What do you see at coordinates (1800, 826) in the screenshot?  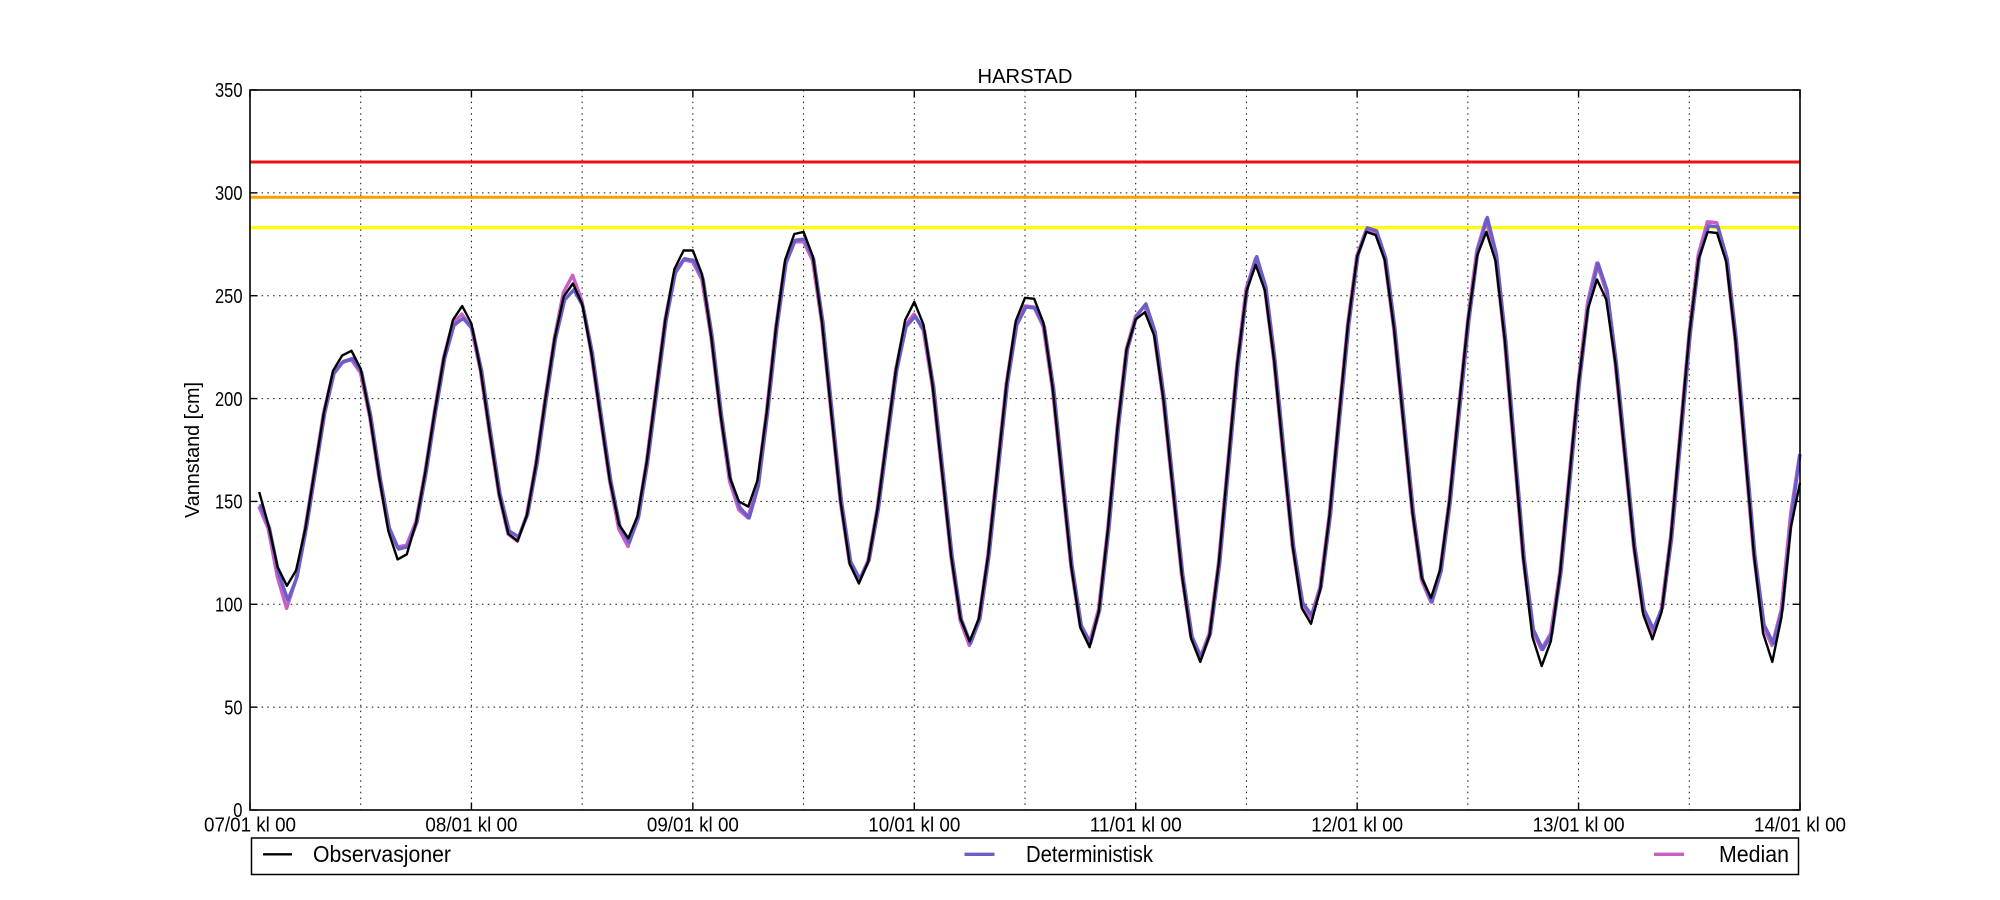 I see `svg-text: 14/01 kl 00` at bounding box center [1800, 826].